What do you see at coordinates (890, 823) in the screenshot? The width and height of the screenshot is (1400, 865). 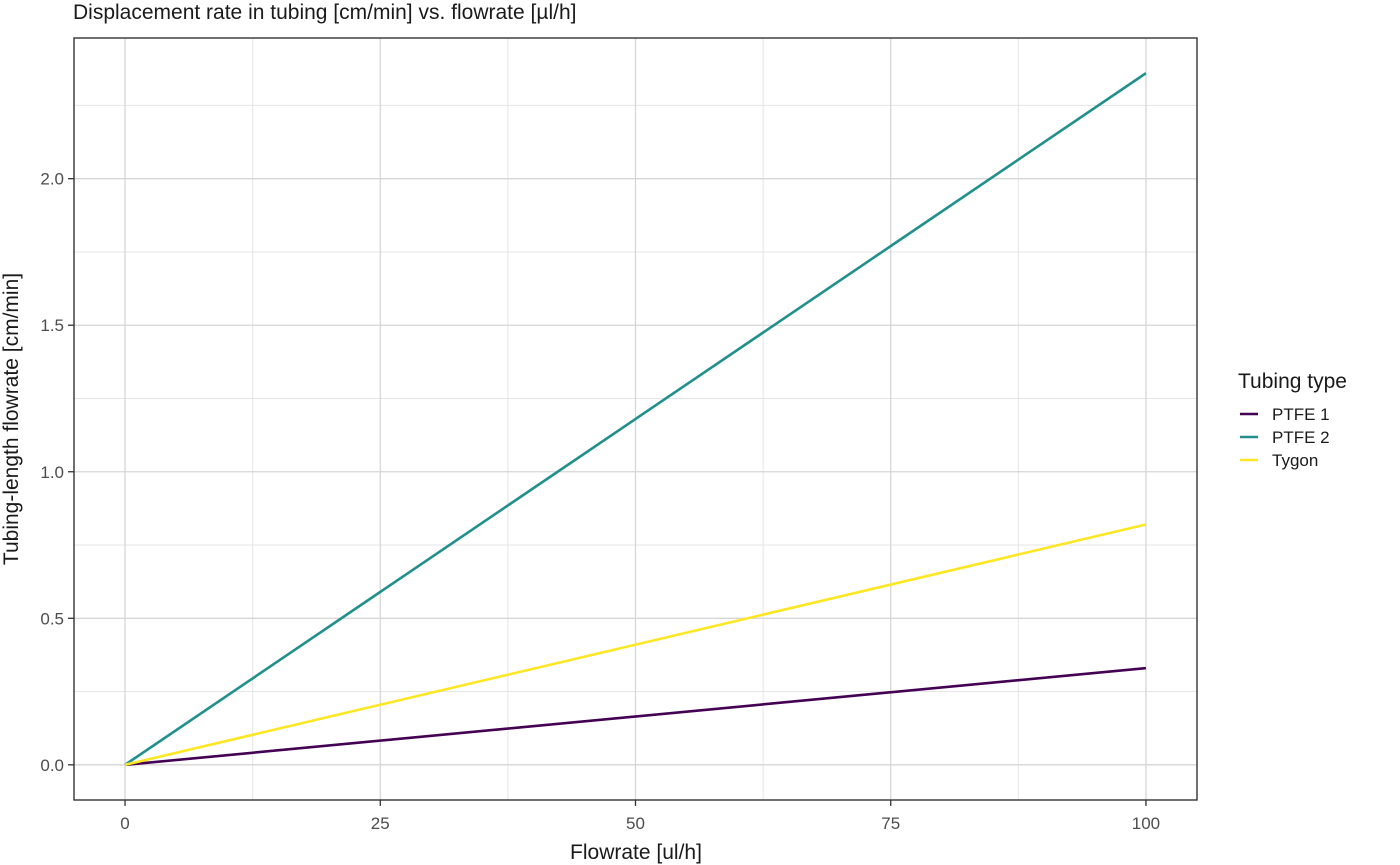 I see `x-tick-label: 75` at bounding box center [890, 823].